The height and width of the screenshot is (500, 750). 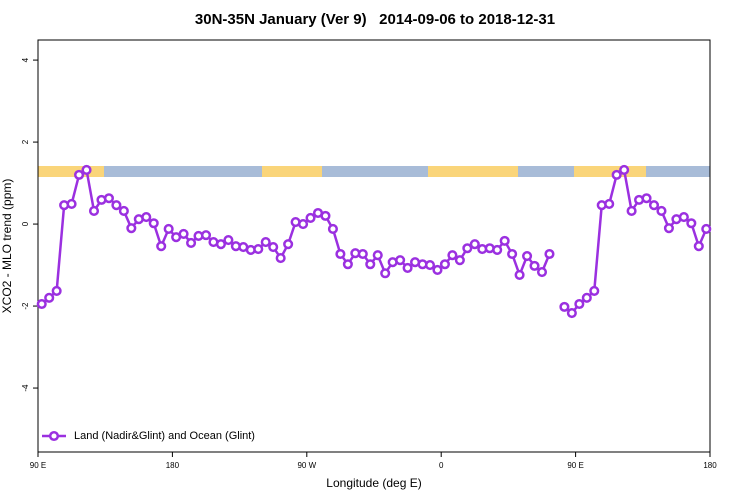 What do you see at coordinates (25, 223) in the screenshot?
I see `y-tick-label: 0` at bounding box center [25, 223].